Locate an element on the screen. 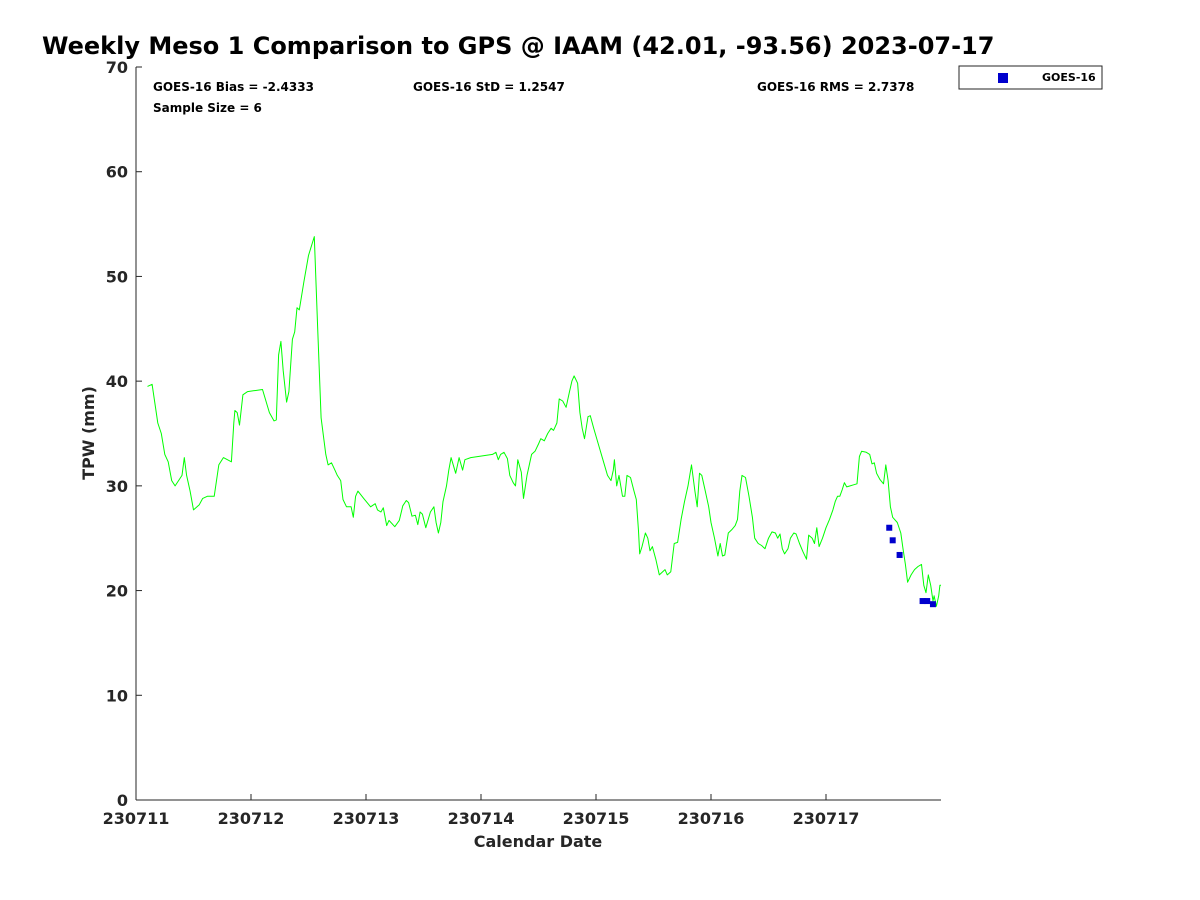  legend-box is located at coordinates (1030, 77).